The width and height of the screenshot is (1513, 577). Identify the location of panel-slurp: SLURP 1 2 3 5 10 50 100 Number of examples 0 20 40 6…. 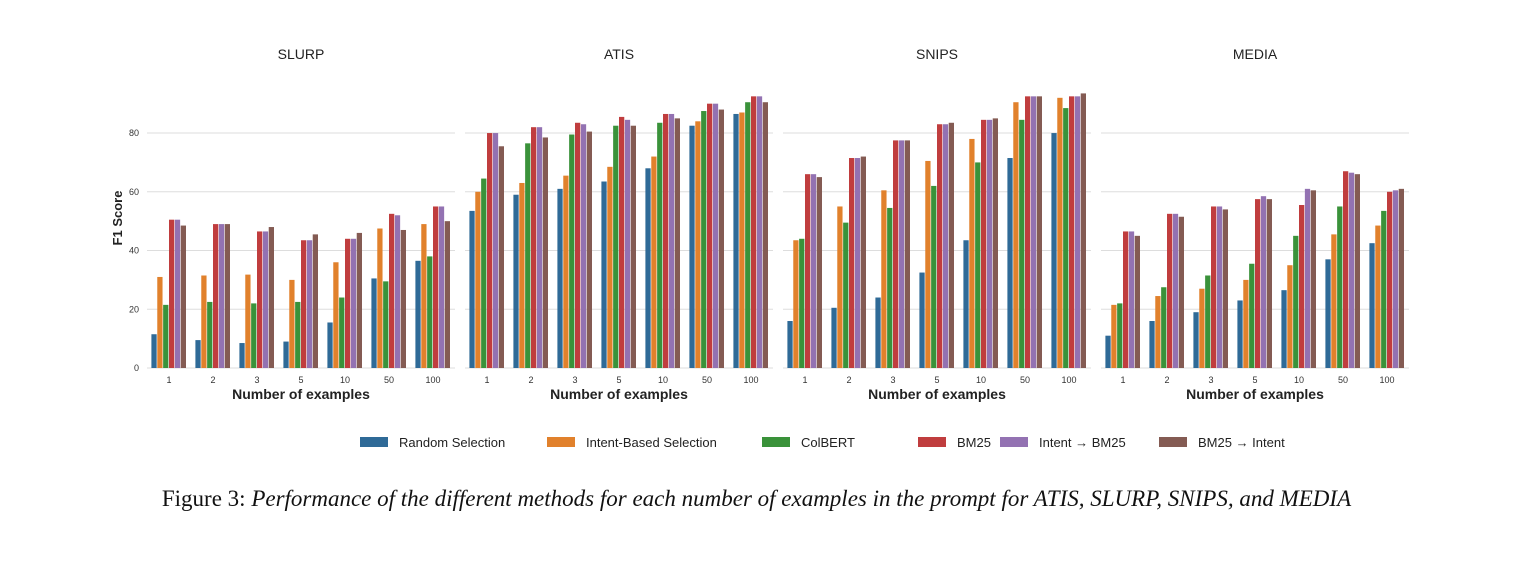
(292, 224).